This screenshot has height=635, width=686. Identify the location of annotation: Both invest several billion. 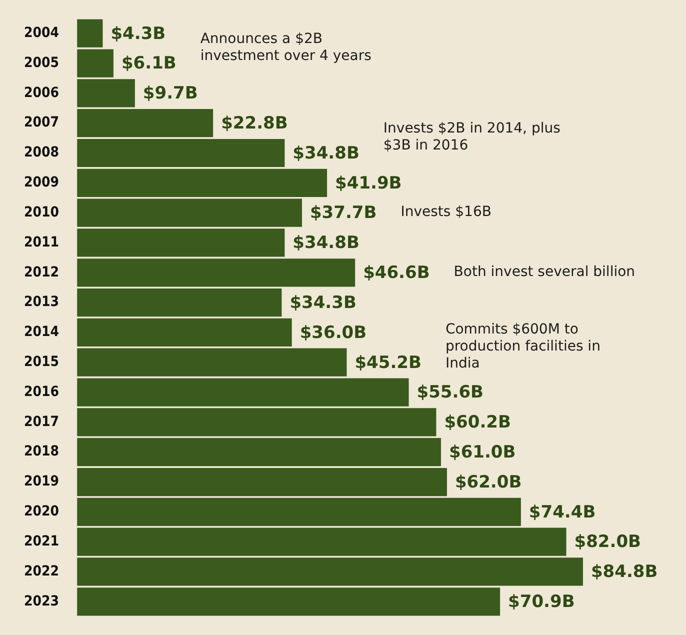
(545, 272).